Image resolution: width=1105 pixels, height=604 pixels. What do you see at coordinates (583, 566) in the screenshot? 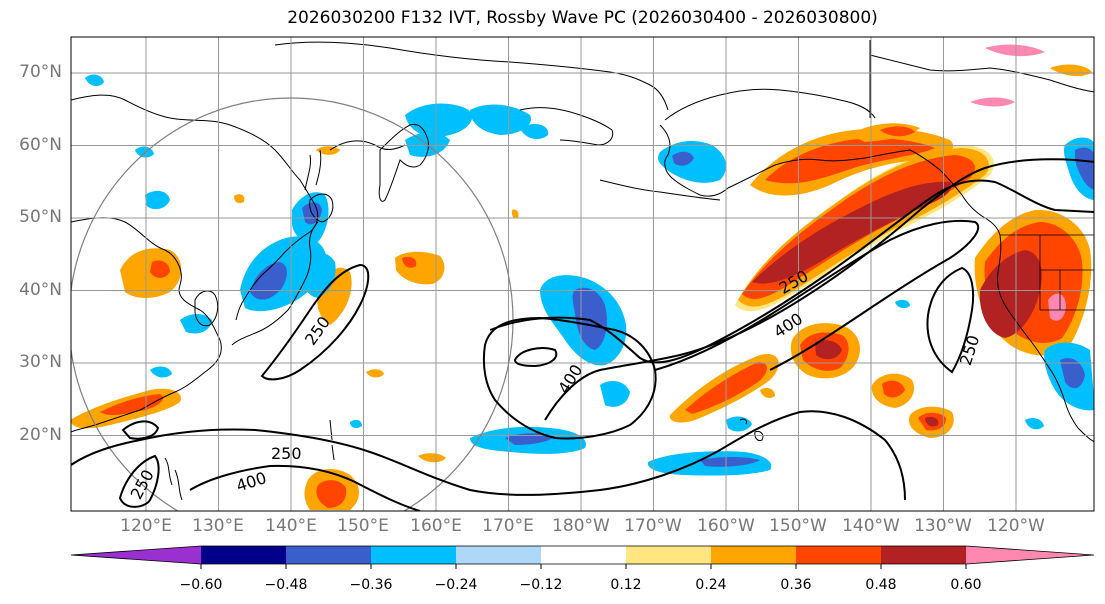
I see `colorbar-ticks` at bounding box center [583, 566].